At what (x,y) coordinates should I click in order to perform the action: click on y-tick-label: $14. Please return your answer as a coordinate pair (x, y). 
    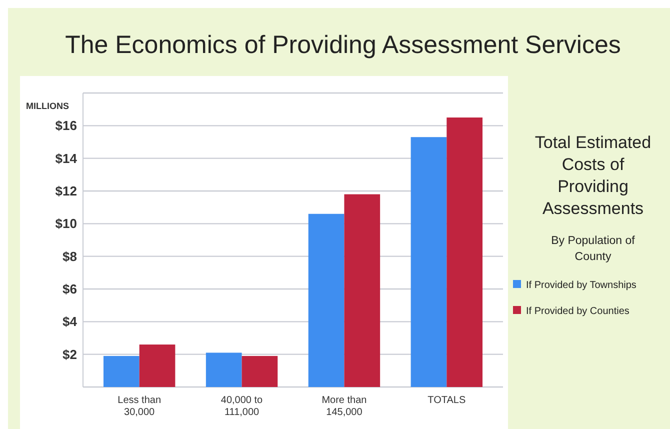
    Looking at the image, I should click on (66, 158).